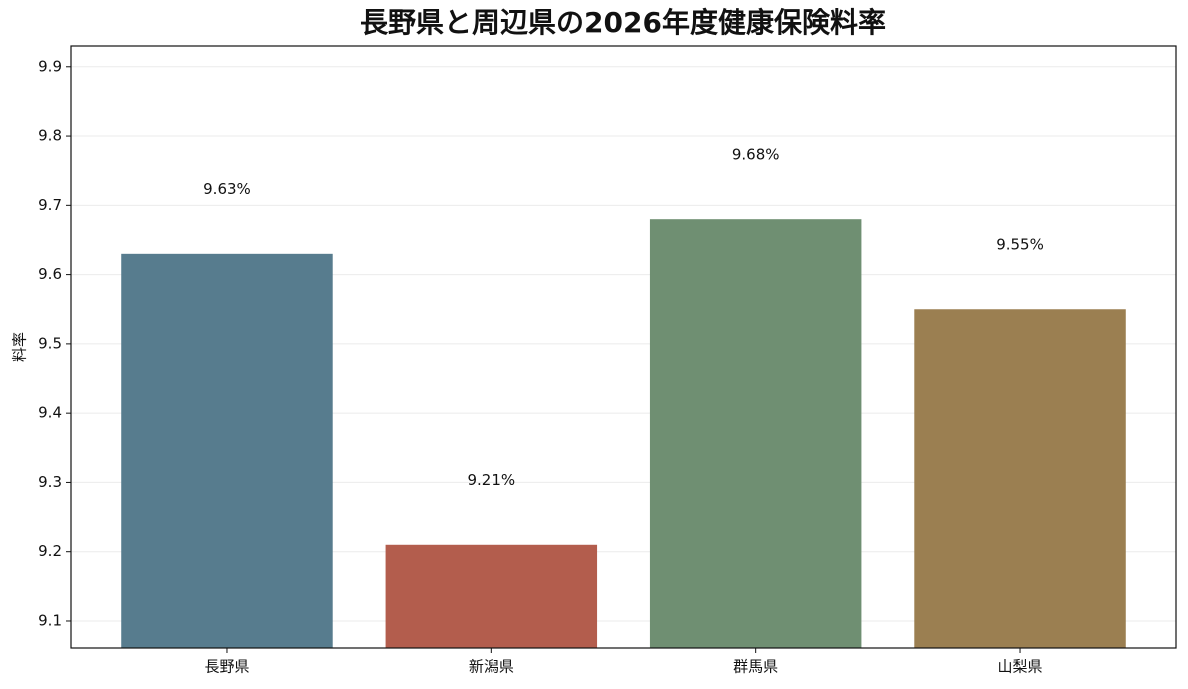 The width and height of the screenshot is (1188, 689). I want to click on x-tick-label: 長野県, so click(226, 667).